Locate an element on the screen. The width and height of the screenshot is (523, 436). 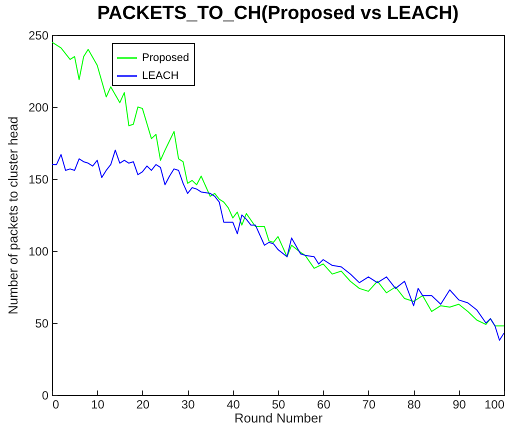
legend-label: Proposed is located at coordinates (166, 58).